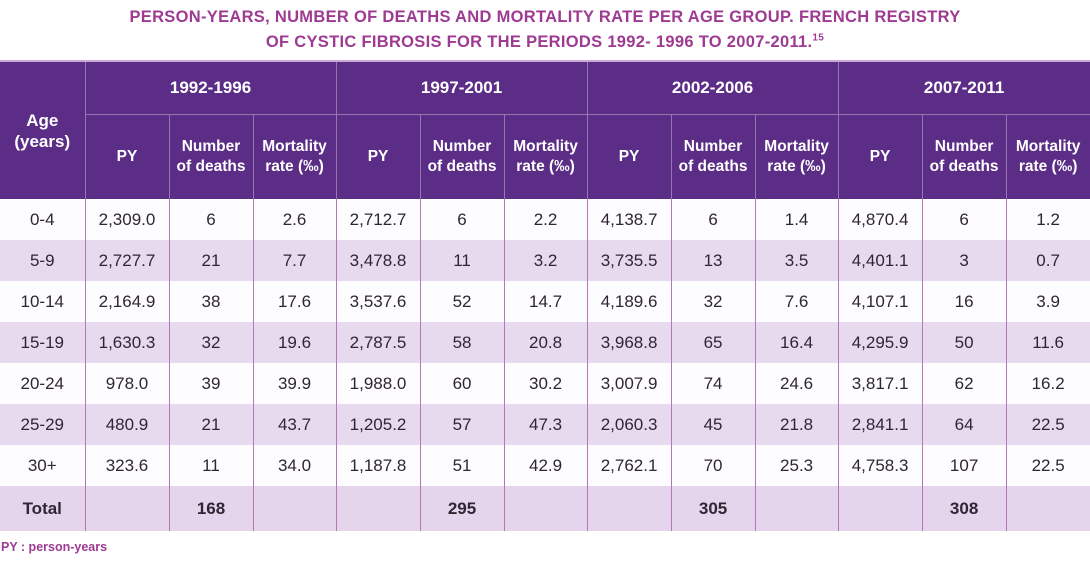  What do you see at coordinates (545, 424) in the screenshot?
I see `cell-mortality: 47.3` at bounding box center [545, 424].